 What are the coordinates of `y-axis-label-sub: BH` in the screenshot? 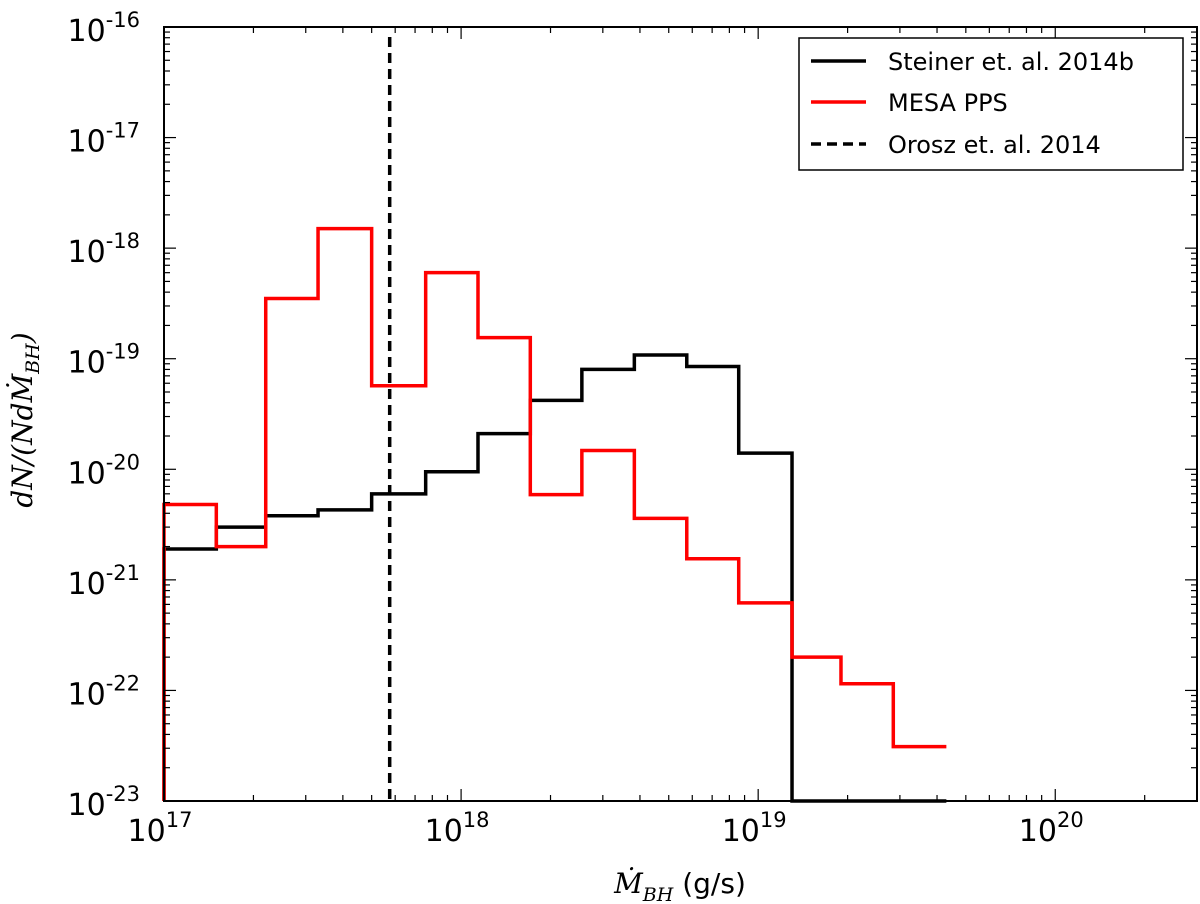 It's located at (33, 359).